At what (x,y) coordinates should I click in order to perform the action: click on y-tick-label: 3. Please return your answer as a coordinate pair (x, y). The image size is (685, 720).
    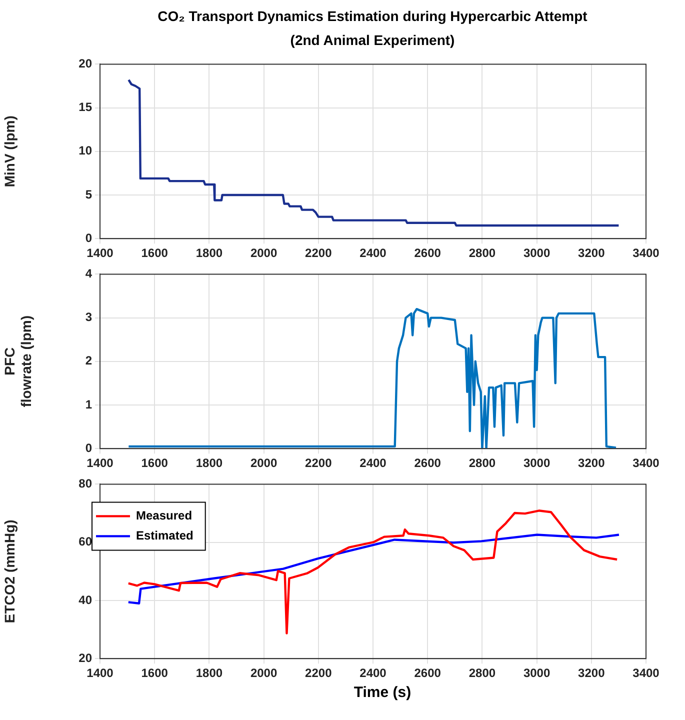
    Looking at the image, I should click on (88, 317).